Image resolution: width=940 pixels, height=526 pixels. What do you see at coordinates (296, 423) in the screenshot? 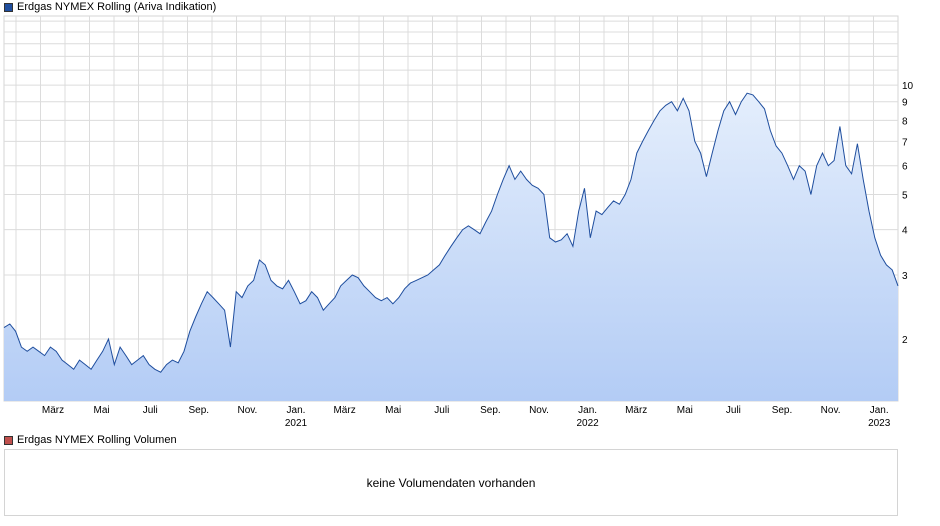
I see `x-year-label: 2021` at bounding box center [296, 423].